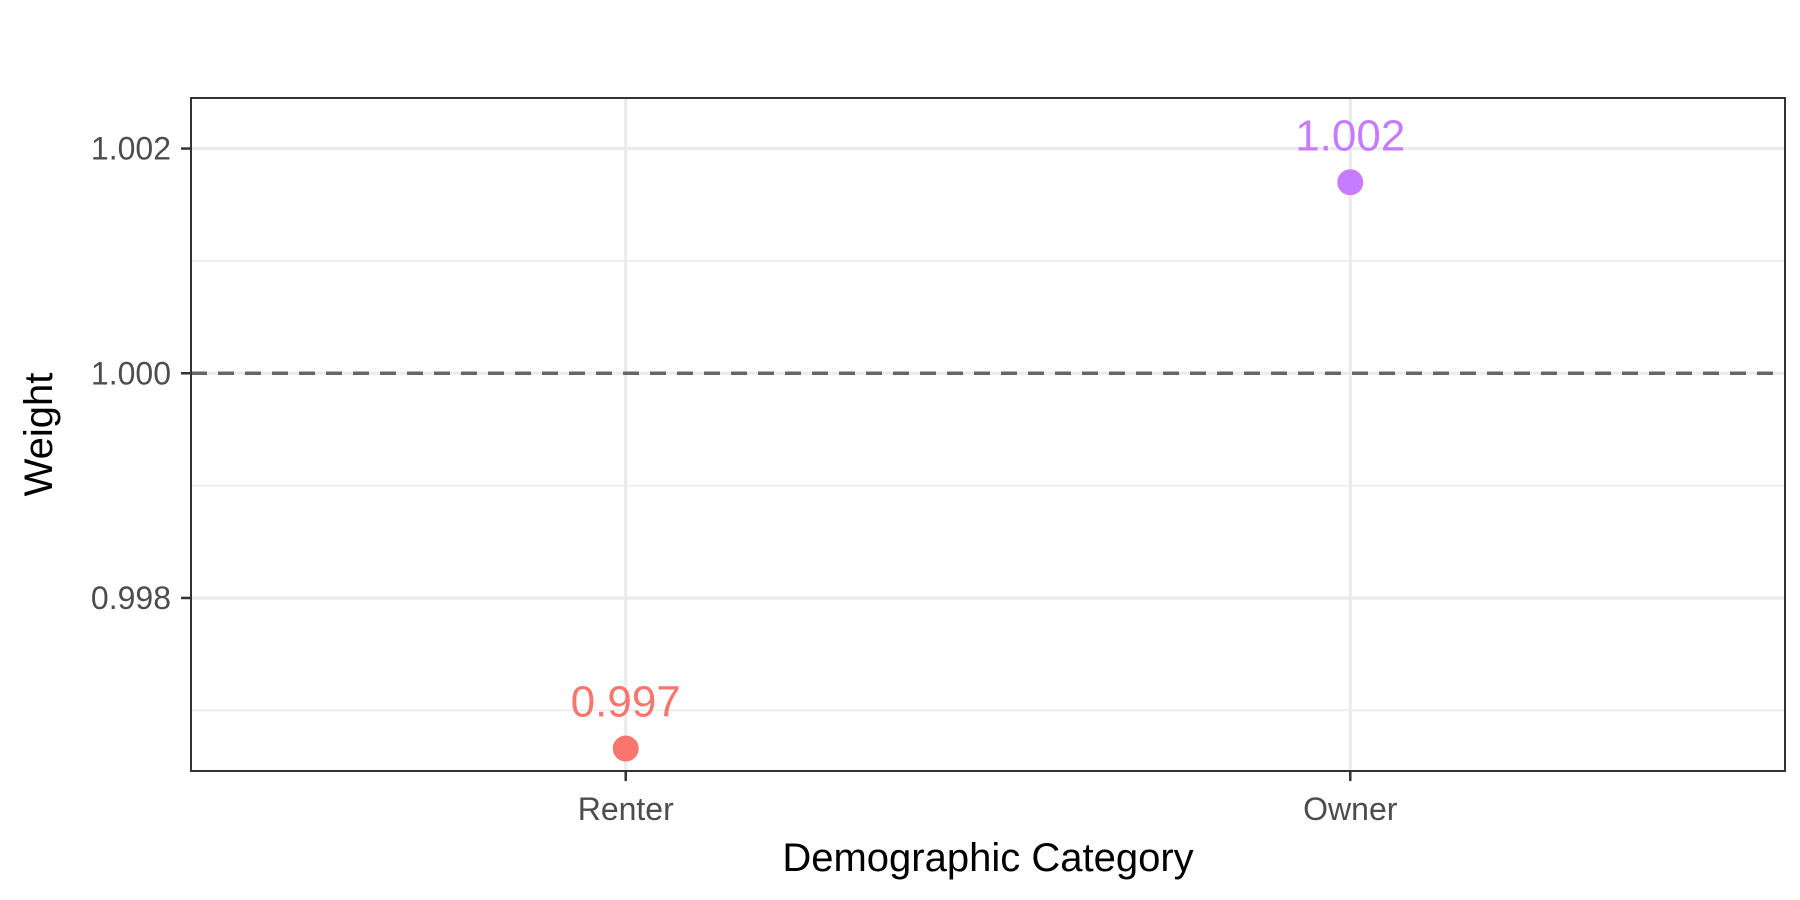 This screenshot has height=900, width=1800. What do you see at coordinates (1350, 182) in the screenshot?
I see `data-point-owner` at bounding box center [1350, 182].